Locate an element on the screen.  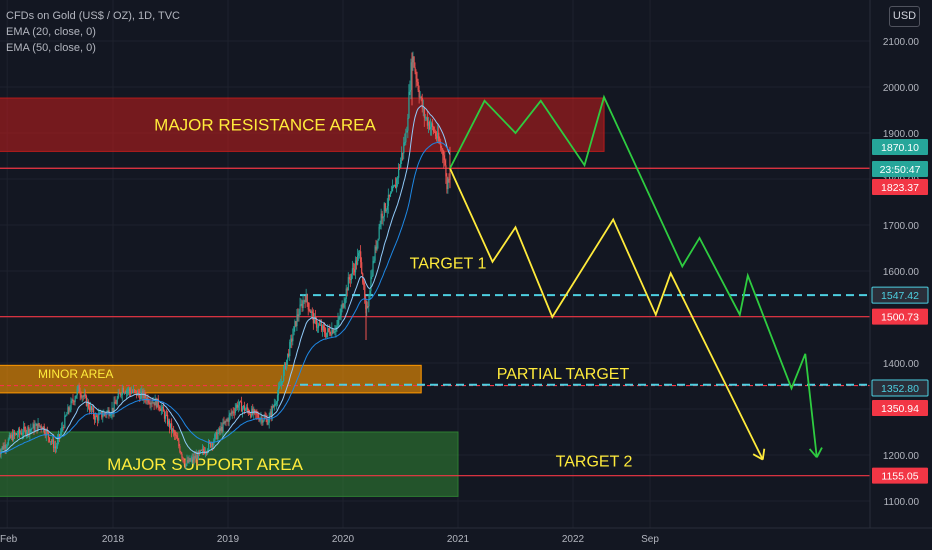
ema50-label: EMA (50, close, 0) is located at coordinates (51, 48).